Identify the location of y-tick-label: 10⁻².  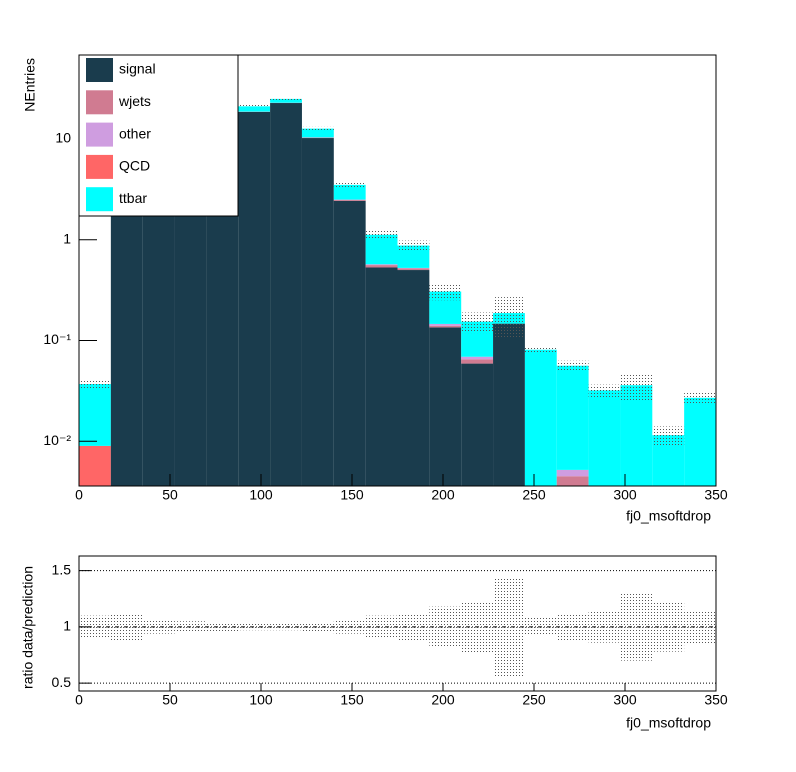
(57, 440).